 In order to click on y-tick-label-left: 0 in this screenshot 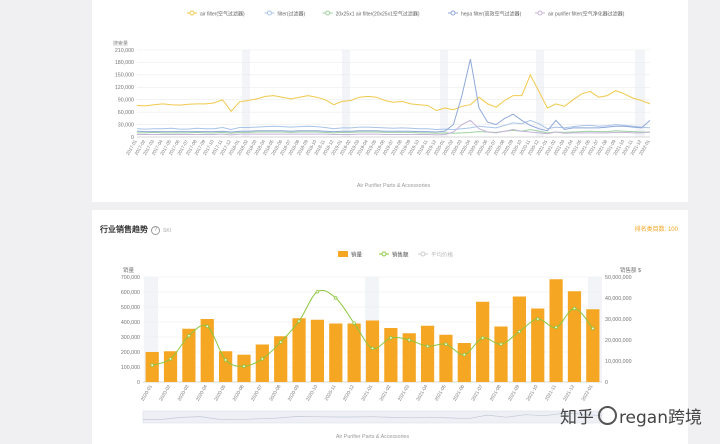, I will do `click(138, 383)`.